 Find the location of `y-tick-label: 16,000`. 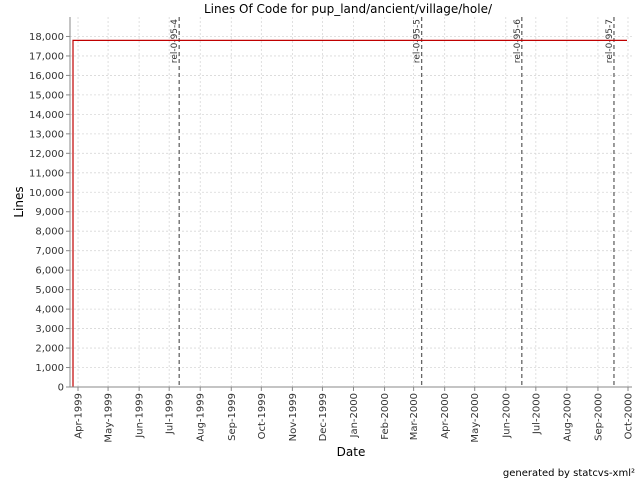

y-tick-label: 16,000 is located at coordinates (46, 76).